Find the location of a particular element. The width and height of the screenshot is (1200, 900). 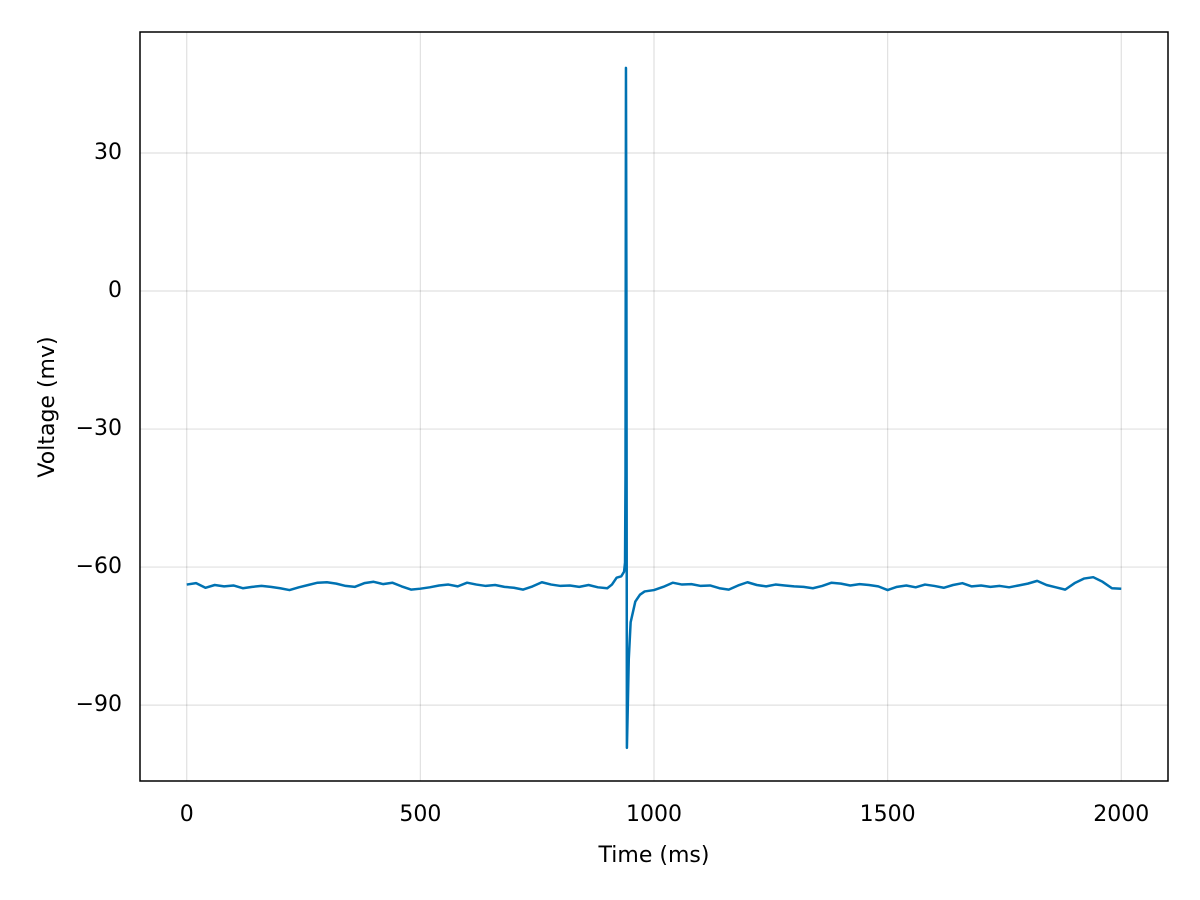

y-tick-label: −90 is located at coordinates (99, 704).